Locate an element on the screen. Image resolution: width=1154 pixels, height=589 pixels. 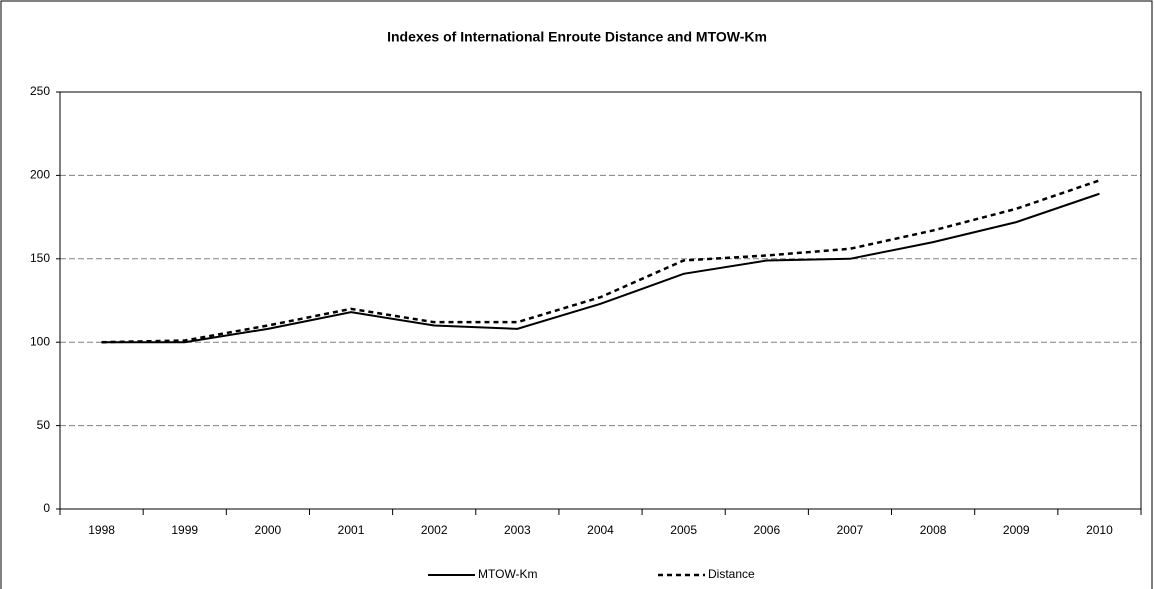
x-tick-label: 2007 is located at coordinates (850, 530).